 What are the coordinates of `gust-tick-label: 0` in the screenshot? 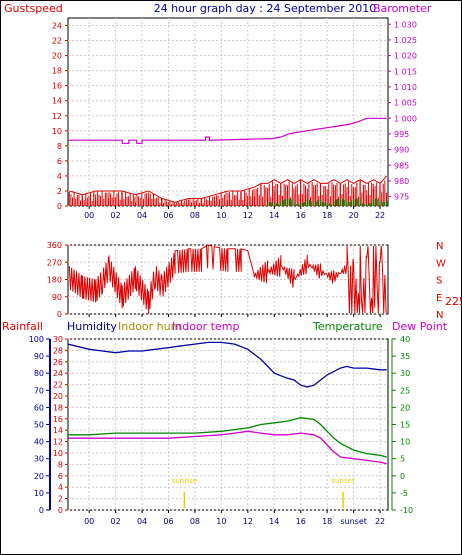 It's located at (59, 206).